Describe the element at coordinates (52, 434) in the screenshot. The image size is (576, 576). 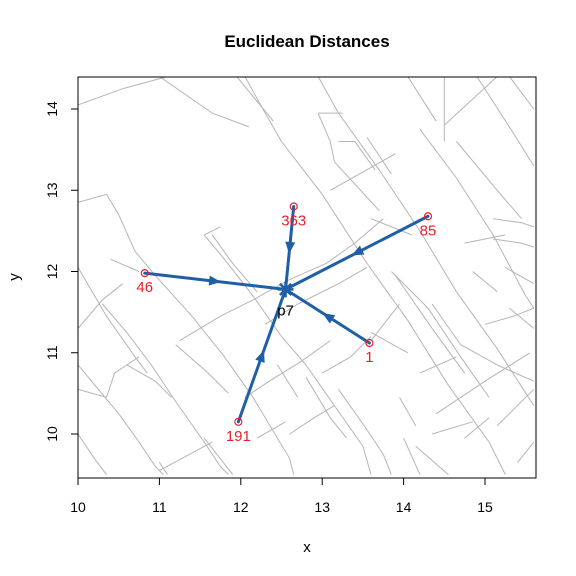
I see `y-tick-label: 10` at that location.